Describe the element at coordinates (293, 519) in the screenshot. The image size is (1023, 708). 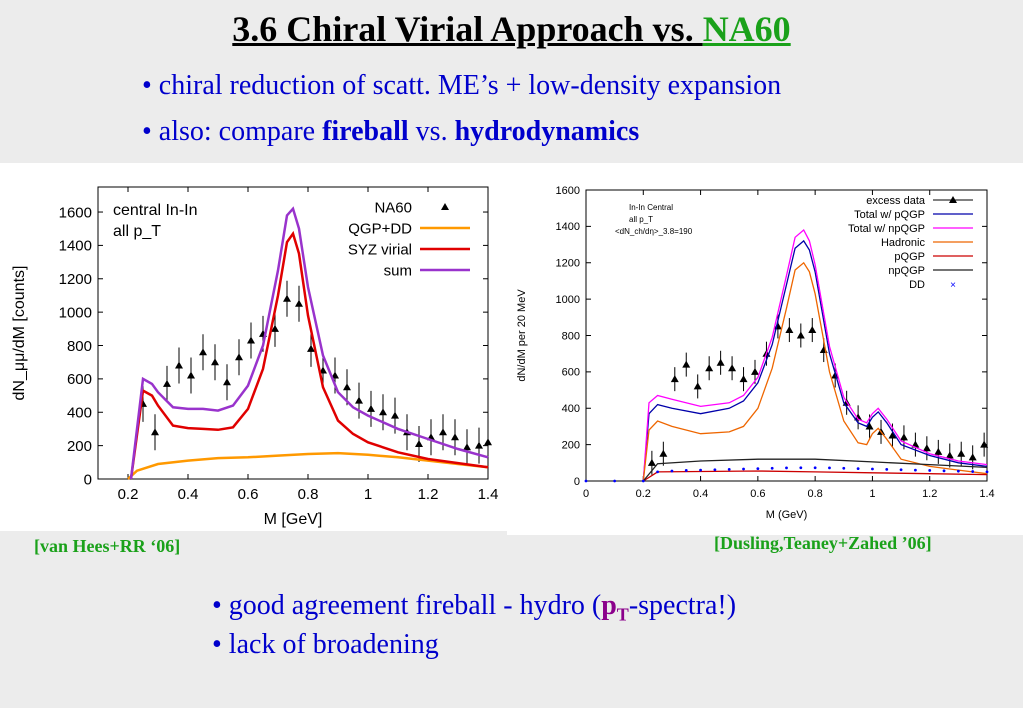
I see `x-axis-label: M [GeV]` at that location.